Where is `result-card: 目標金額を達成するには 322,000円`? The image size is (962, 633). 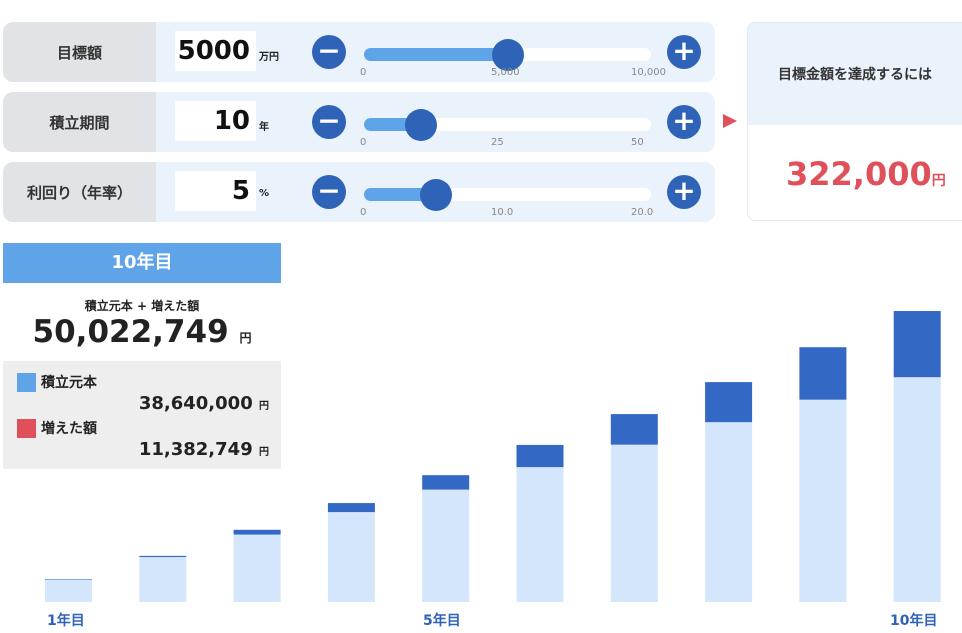 result-card: 目標金額を達成するには 322,000円 is located at coordinates (854, 121).